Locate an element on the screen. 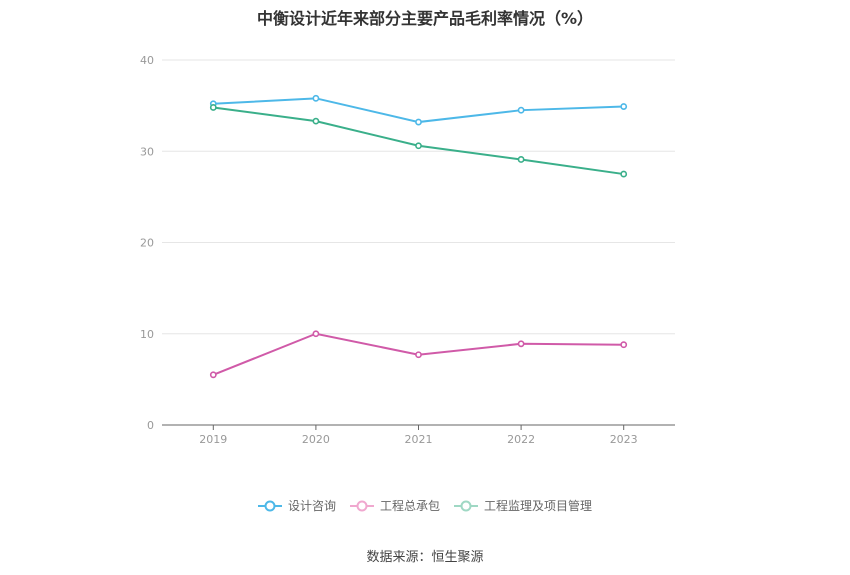 This screenshot has width=850, height=575. y-tick-label: 0 is located at coordinates (150, 425).